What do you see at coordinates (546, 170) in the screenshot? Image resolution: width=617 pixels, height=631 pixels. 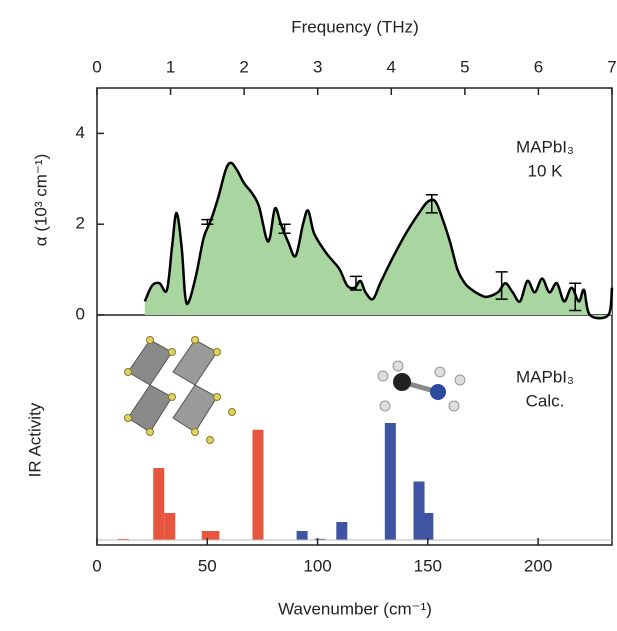 I see `annotation: 10 K` at bounding box center [546, 170].